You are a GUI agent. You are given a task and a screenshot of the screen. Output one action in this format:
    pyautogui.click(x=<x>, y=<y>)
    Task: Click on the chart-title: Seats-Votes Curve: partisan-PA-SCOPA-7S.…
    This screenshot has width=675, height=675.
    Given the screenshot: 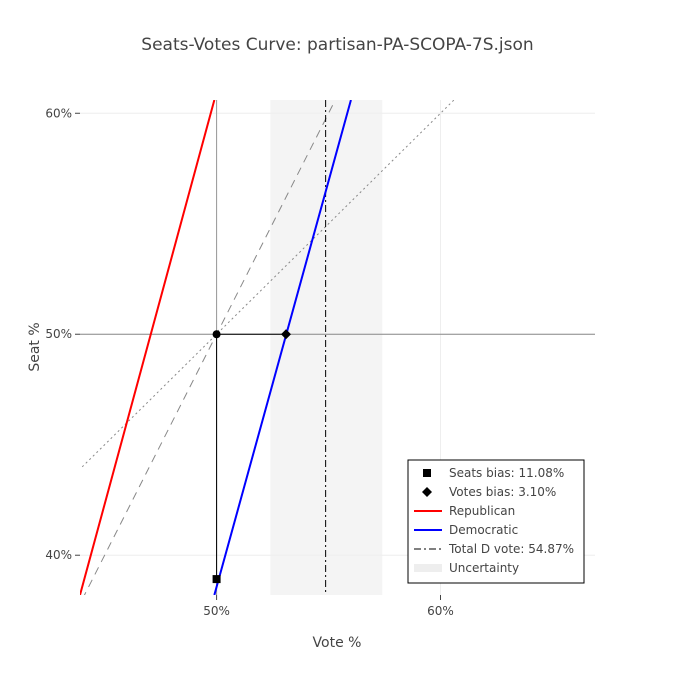 What is the action you would take?
    pyautogui.click(x=337, y=45)
    